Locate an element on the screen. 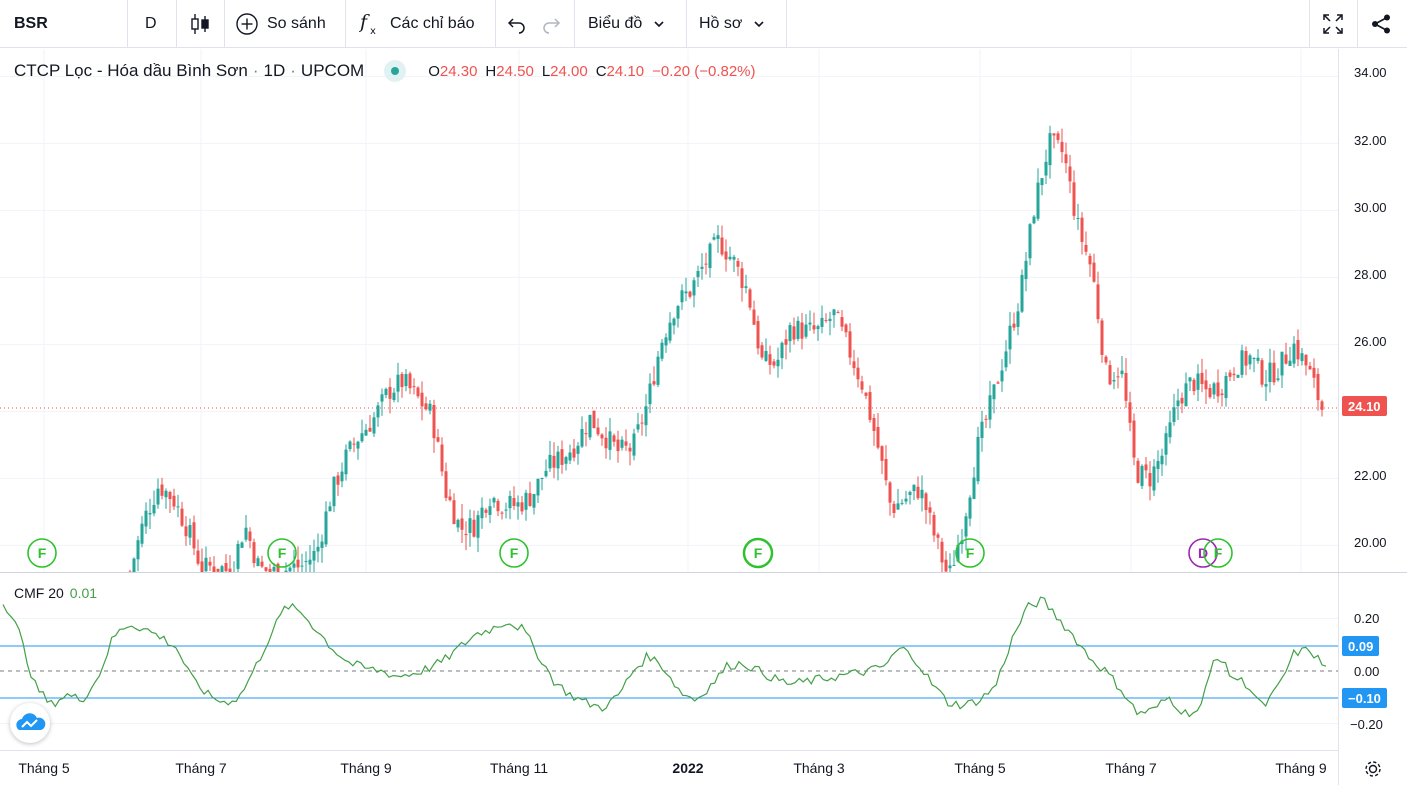 The width and height of the screenshot is (1407, 785). svg-text: f is located at coordinates (364, 22).